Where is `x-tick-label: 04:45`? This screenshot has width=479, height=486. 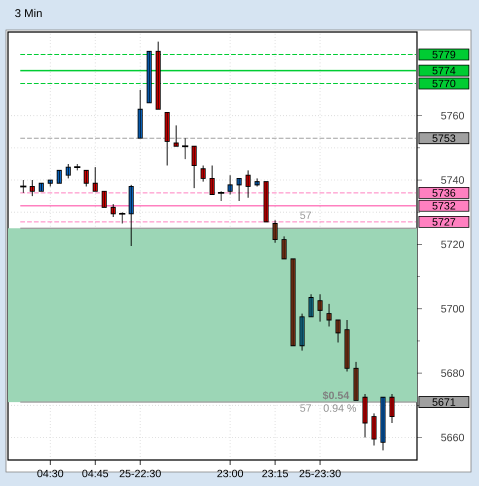
x-tick-label: 04:45 is located at coordinates (95, 474).